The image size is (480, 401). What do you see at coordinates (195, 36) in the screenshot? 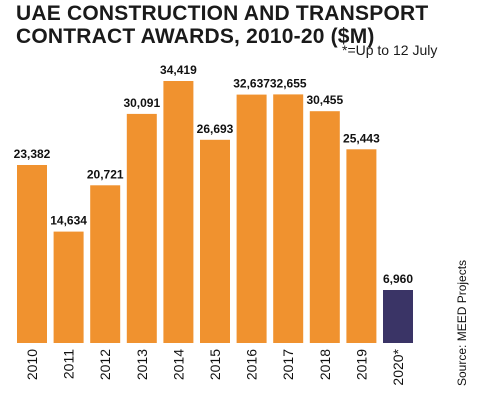
I see `chart-title-line-2: CONTRACT AWARDS, 2010-20 ($M)` at bounding box center [195, 36].